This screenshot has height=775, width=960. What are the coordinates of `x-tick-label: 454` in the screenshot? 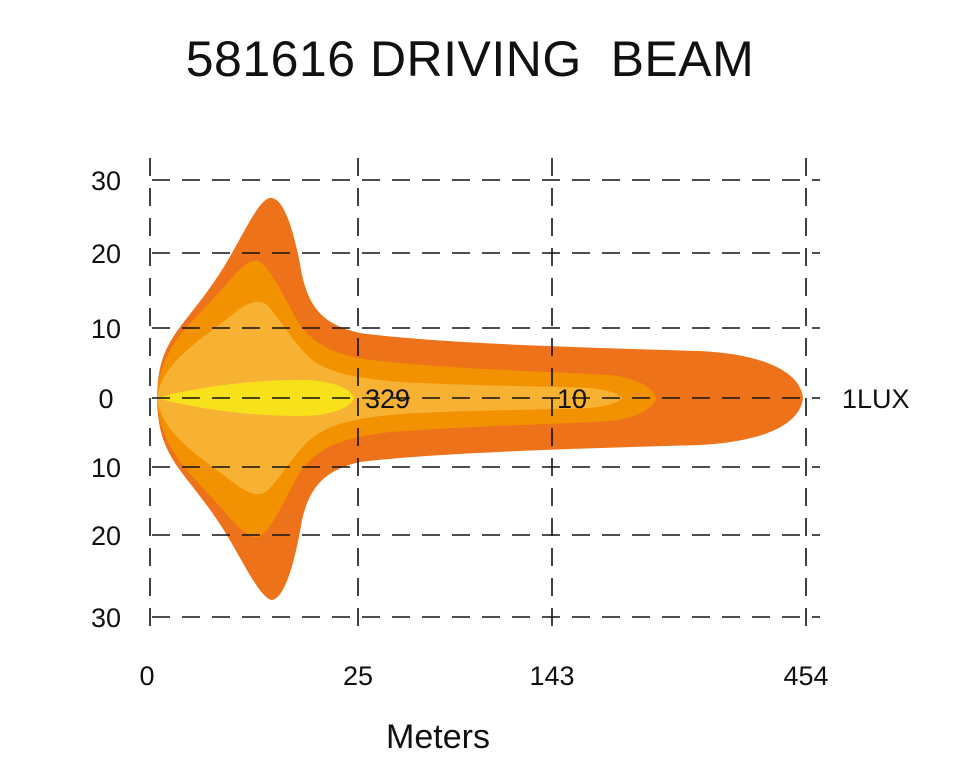 It's located at (805, 676).